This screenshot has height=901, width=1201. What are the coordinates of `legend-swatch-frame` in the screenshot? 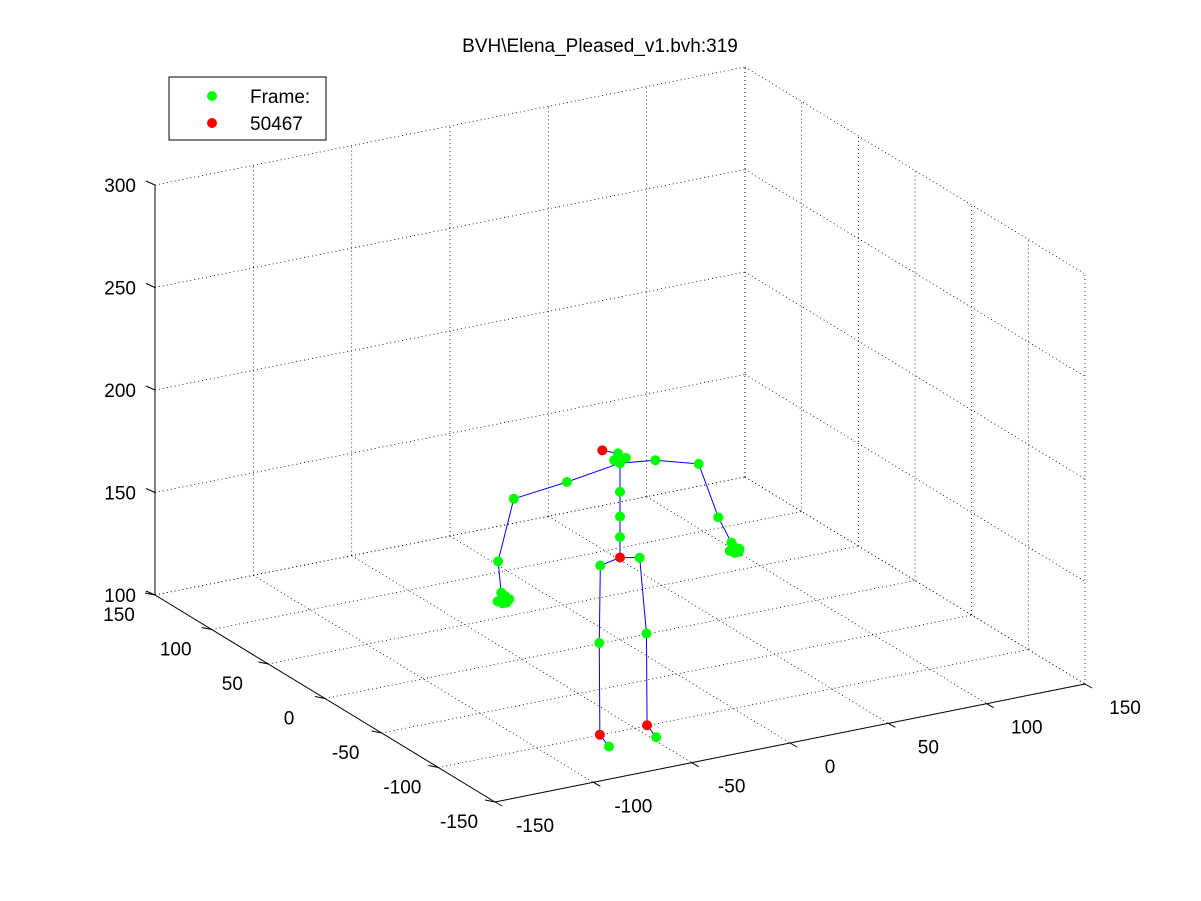 It's located at (212, 96).